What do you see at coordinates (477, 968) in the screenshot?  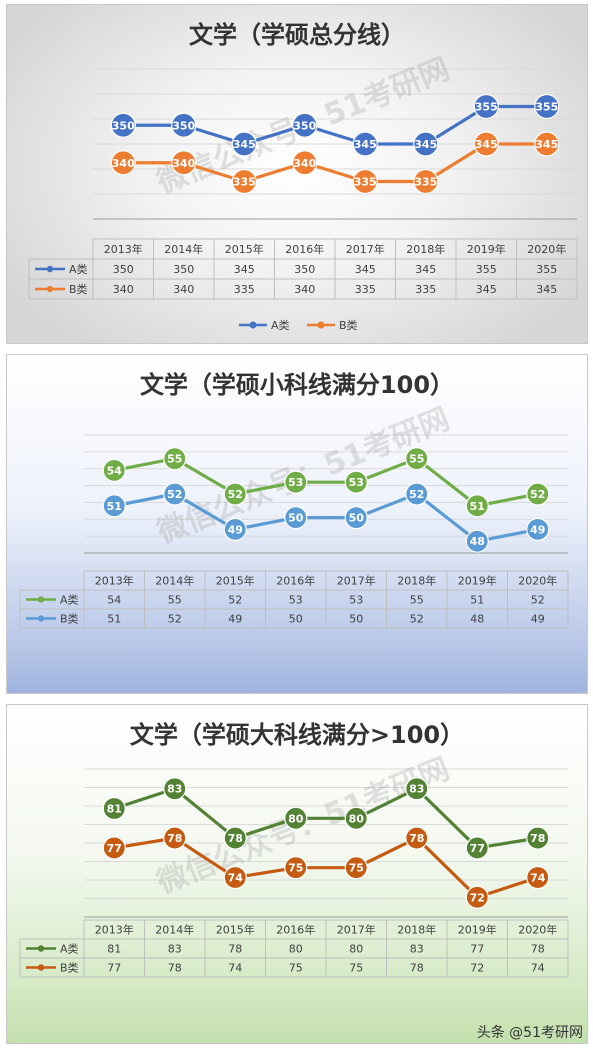 I see `table-cell: 72` at bounding box center [477, 968].